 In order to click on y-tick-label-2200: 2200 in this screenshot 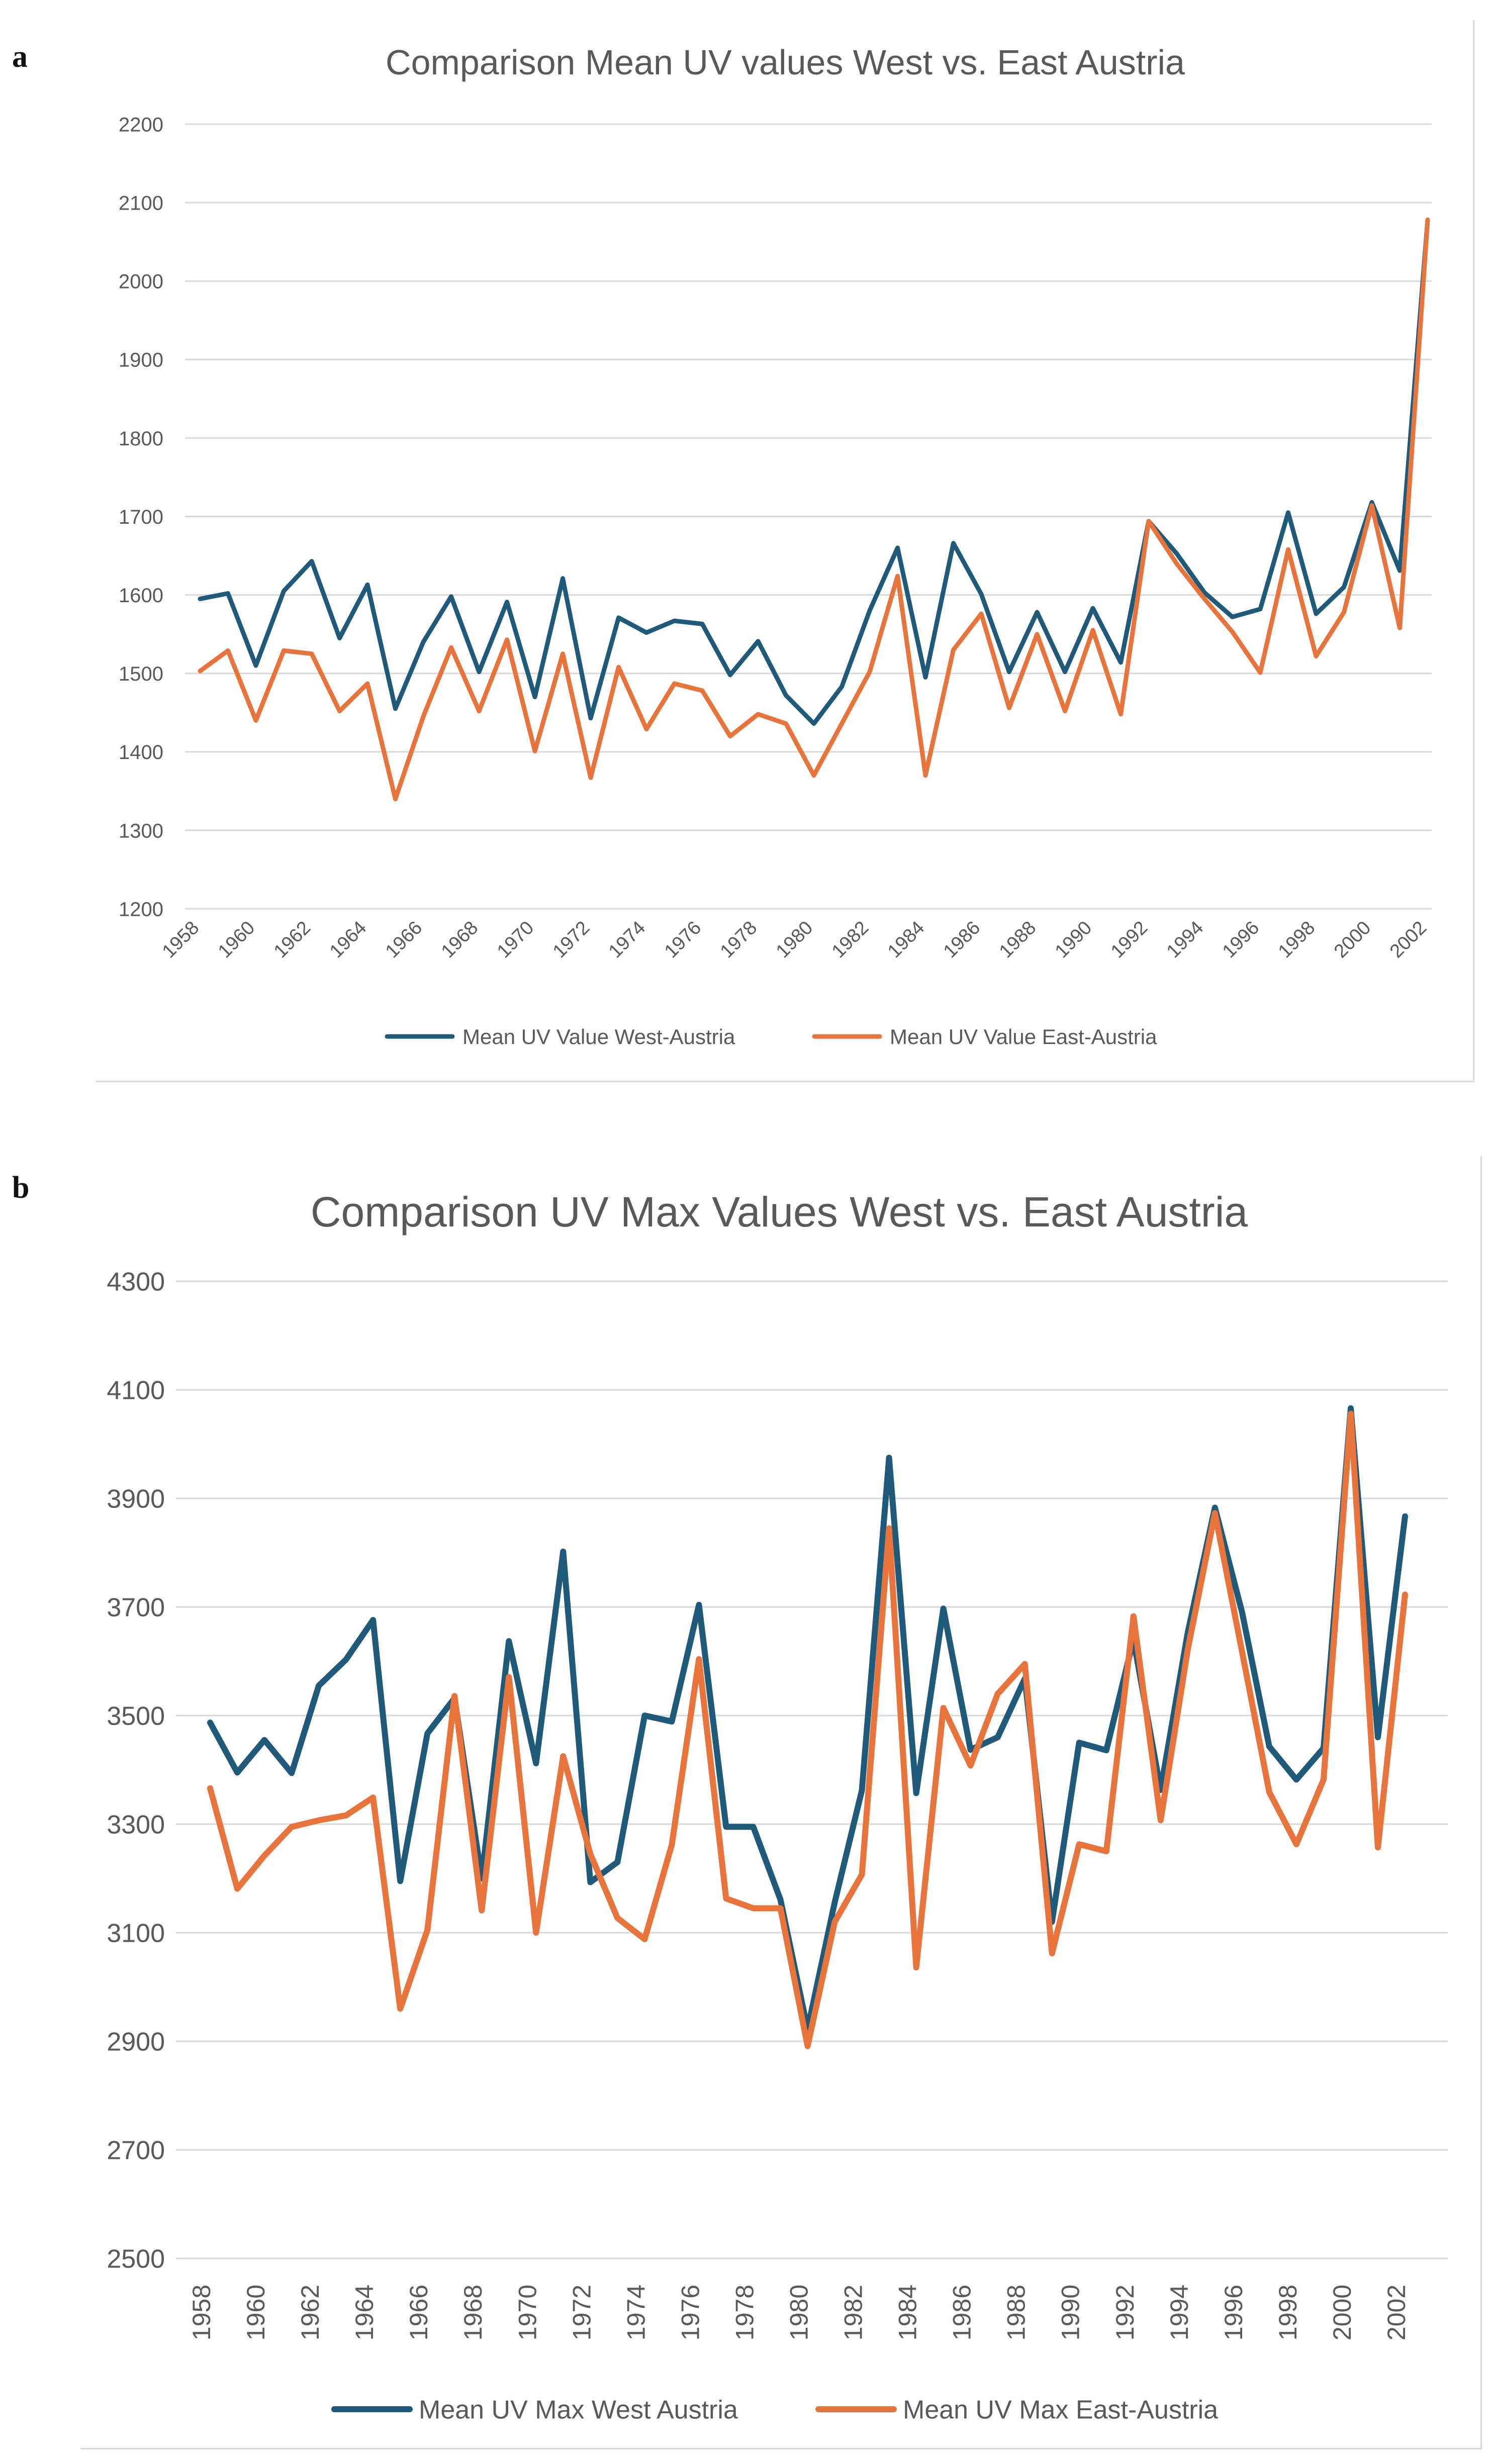, I will do `click(141, 125)`.